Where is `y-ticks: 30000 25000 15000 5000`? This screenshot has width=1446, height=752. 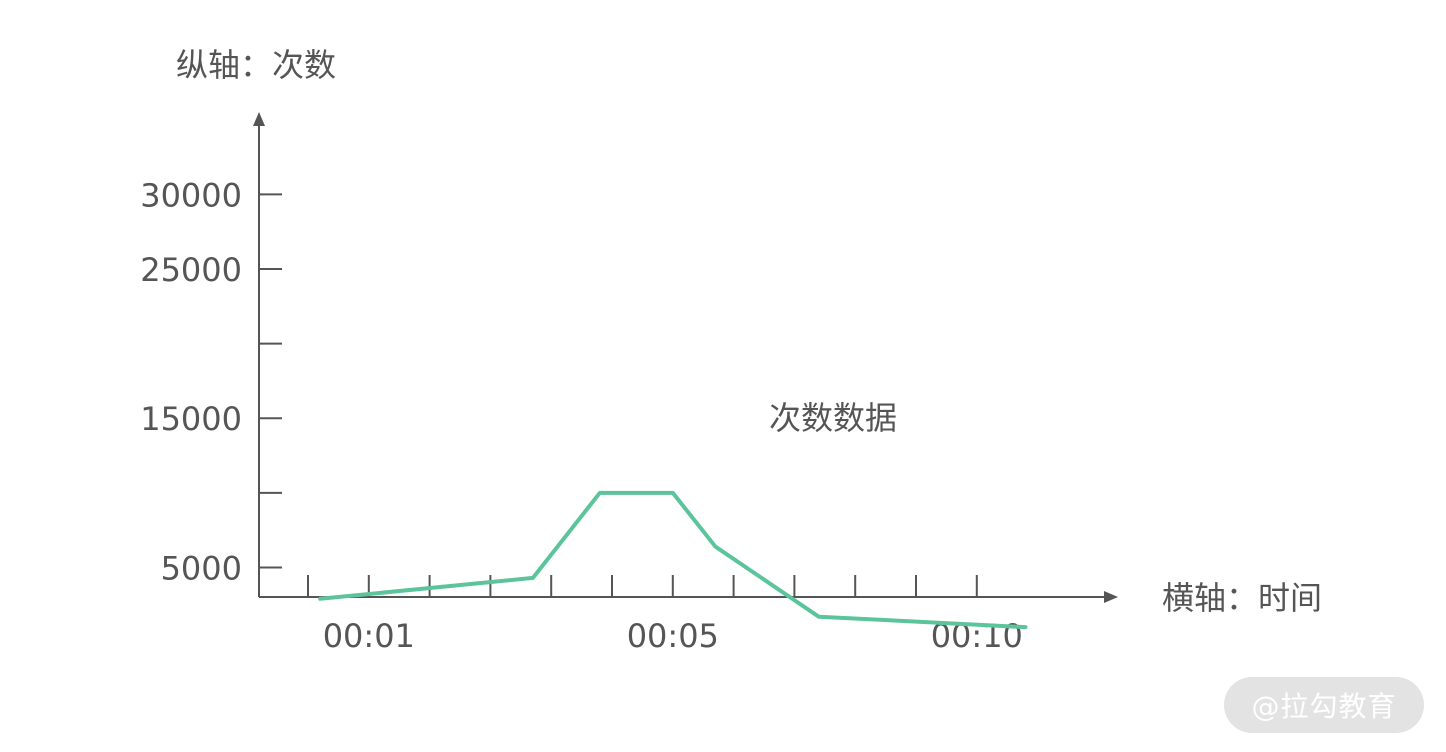 y-ticks: 30000 25000 15000 5000 is located at coordinates (211, 381).